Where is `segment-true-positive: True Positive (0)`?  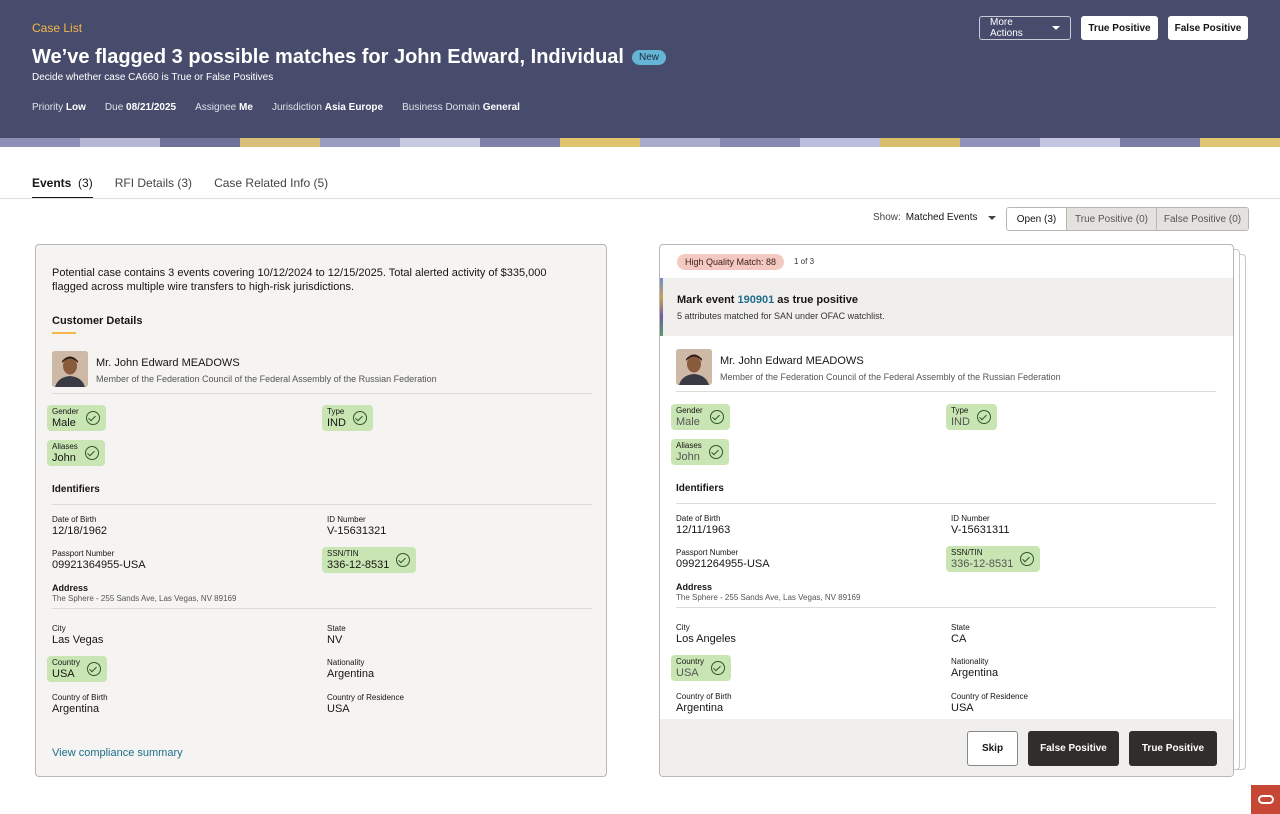 segment-true-positive: True Positive (0) is located at coordinates (1111, 219).